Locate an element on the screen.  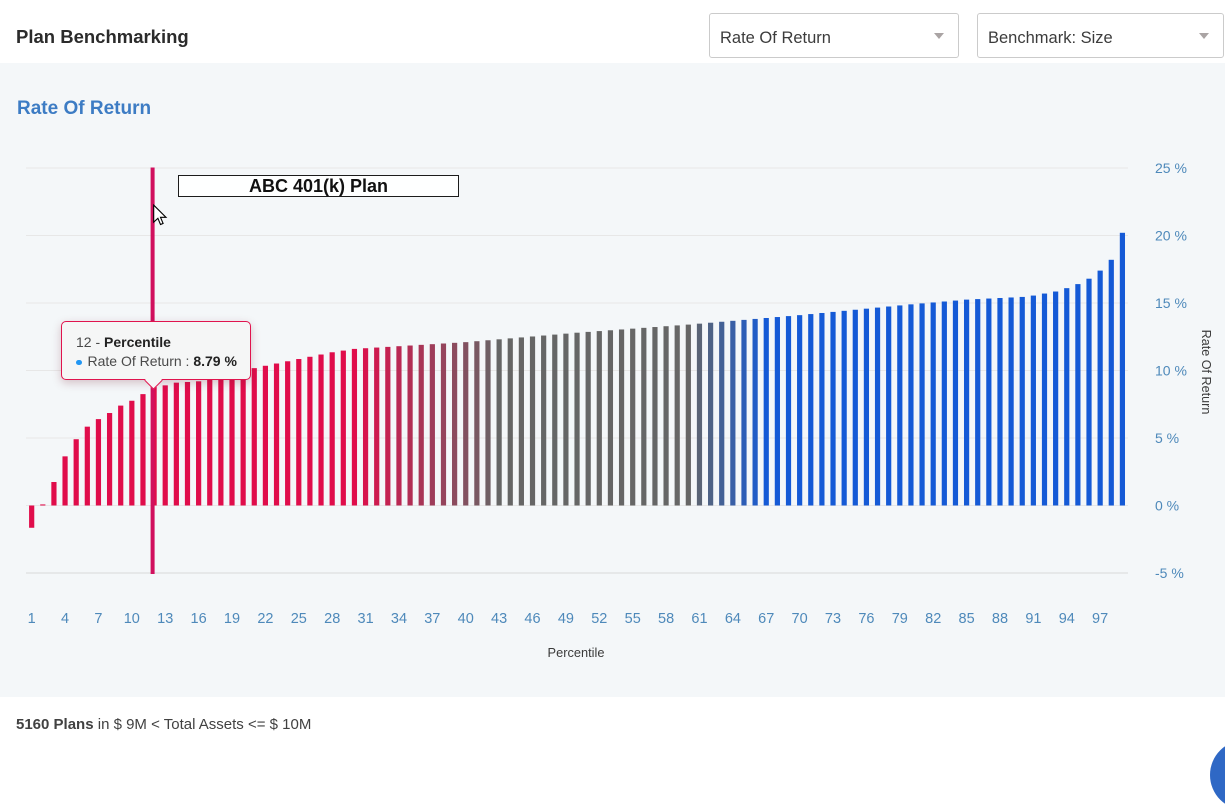
svg-text: 0 % is located at coordinates (1167, 506).